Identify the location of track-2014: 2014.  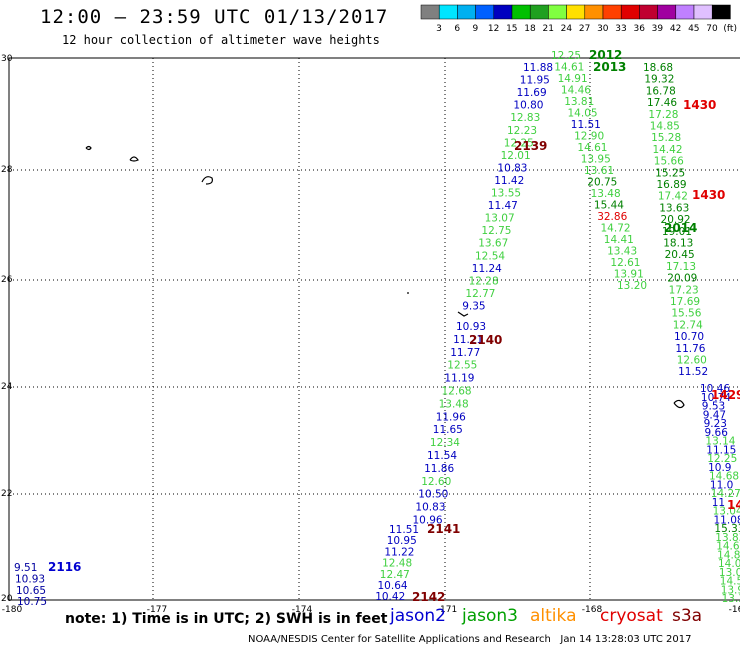
(680, 228).